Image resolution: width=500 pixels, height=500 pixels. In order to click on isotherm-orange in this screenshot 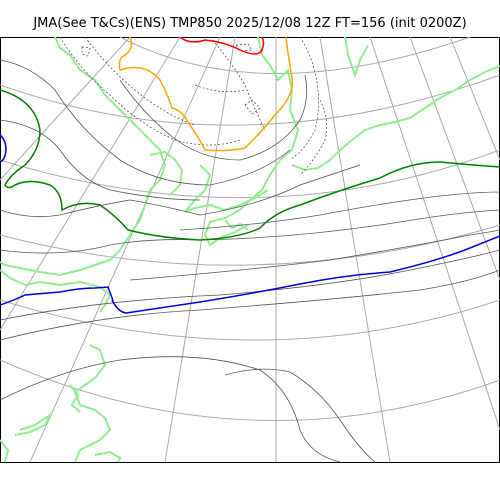, I will do `click(206, 94)`.